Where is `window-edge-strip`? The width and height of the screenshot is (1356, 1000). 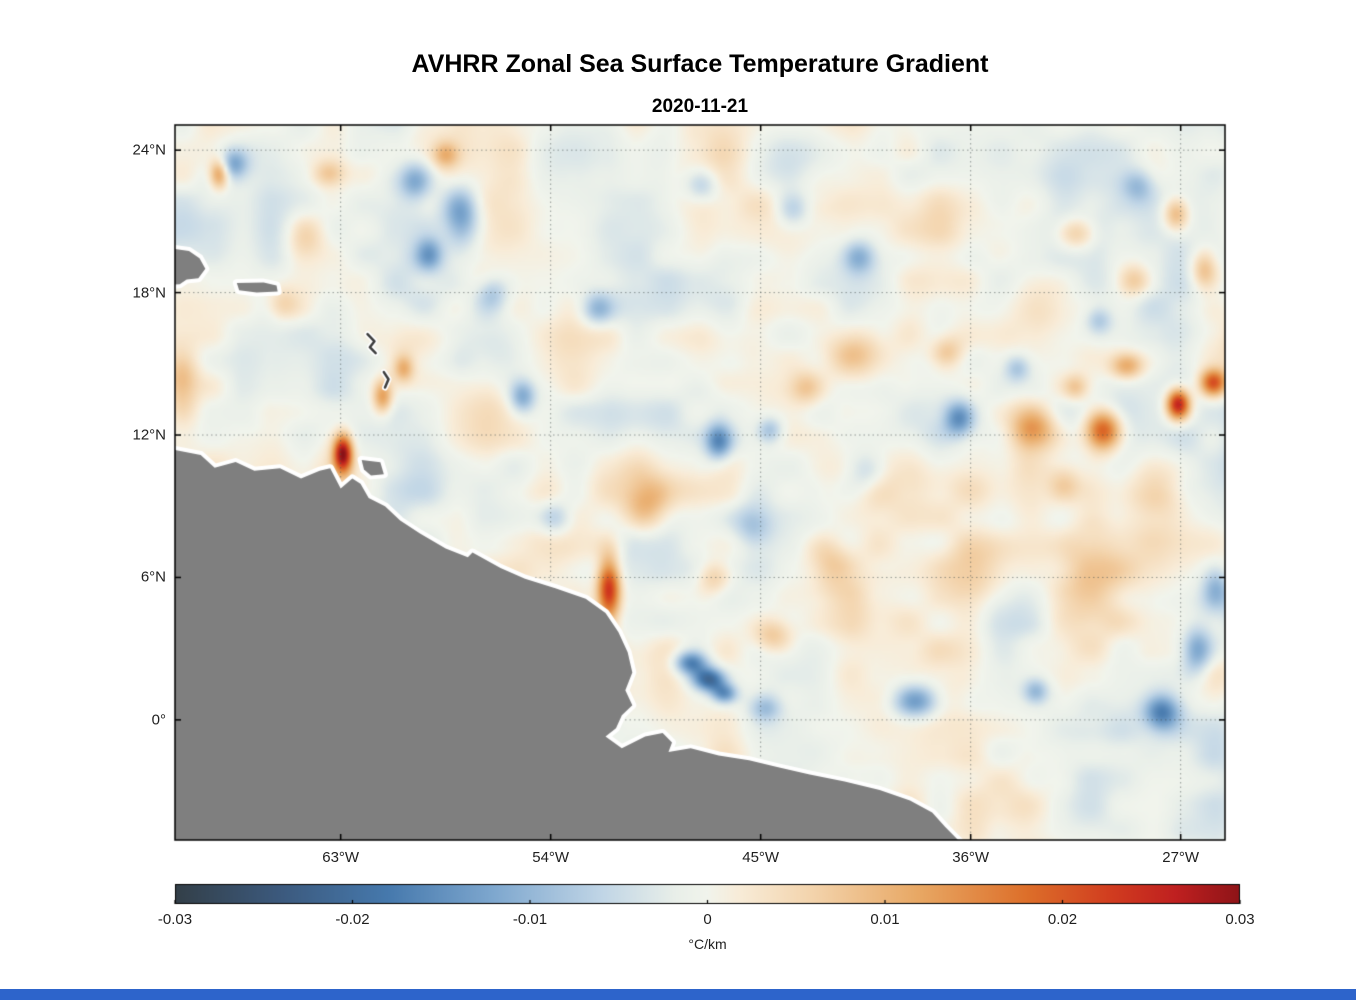 window-edge-strip is located at coordinates (678, 994).